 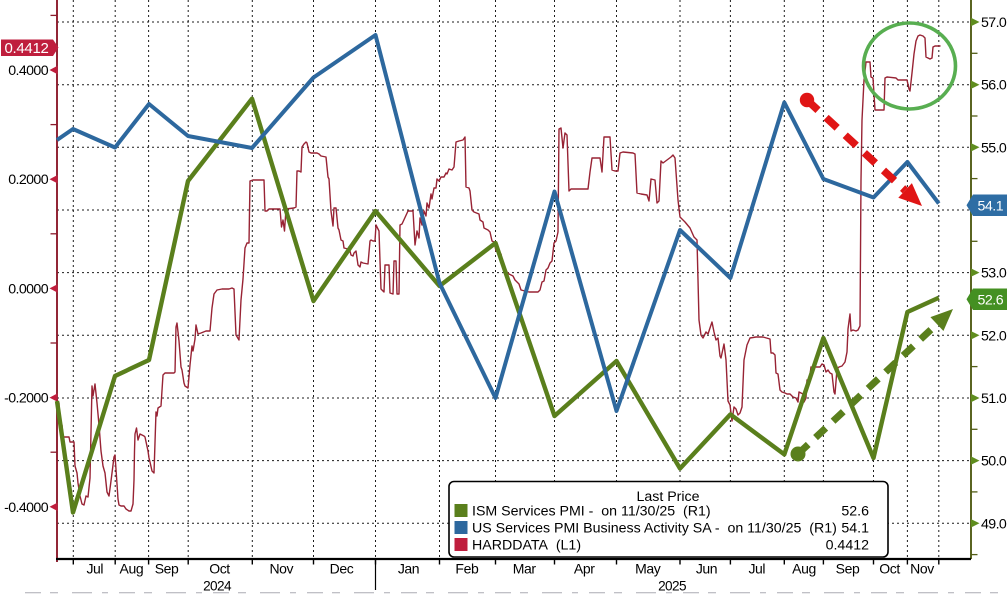 I want to click on svg-text: Dec, so click(x=342, y=569).